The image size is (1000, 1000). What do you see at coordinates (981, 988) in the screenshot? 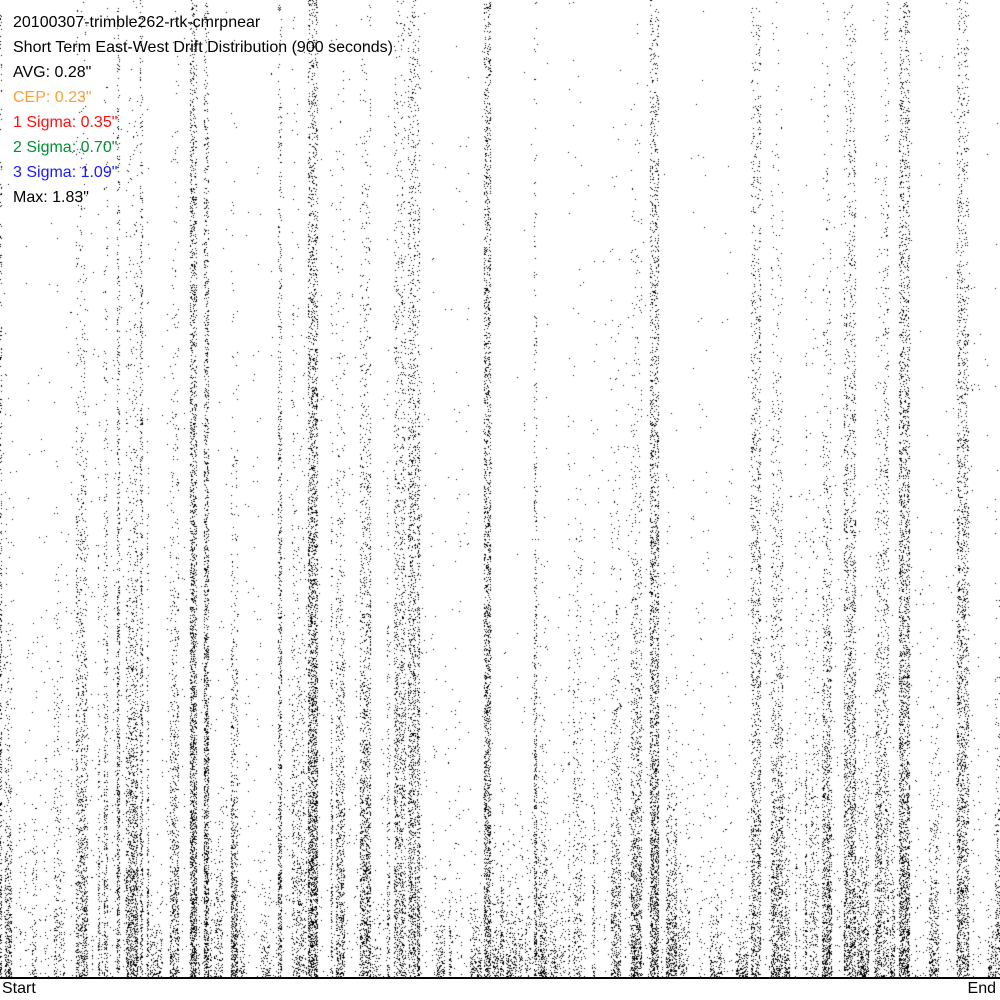
I see `x-axis-end-label: End` at bounding box center [981, 988].